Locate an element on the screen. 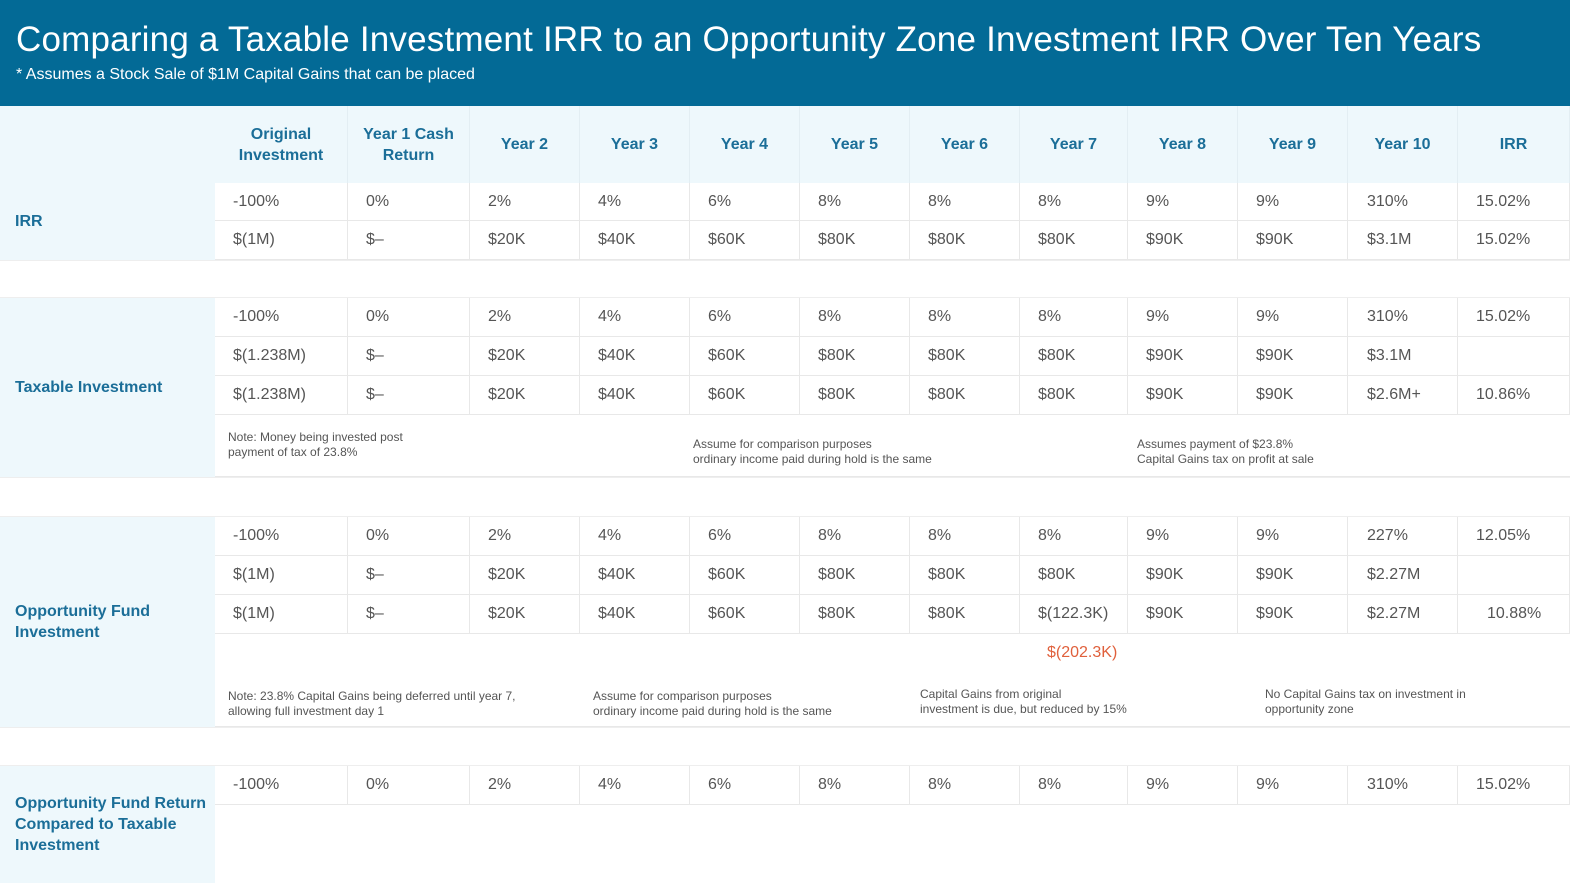 Image resolution: width=1570 pixels, height=883 pixels. column-header: IRR is located at coordinates (1514, 144).